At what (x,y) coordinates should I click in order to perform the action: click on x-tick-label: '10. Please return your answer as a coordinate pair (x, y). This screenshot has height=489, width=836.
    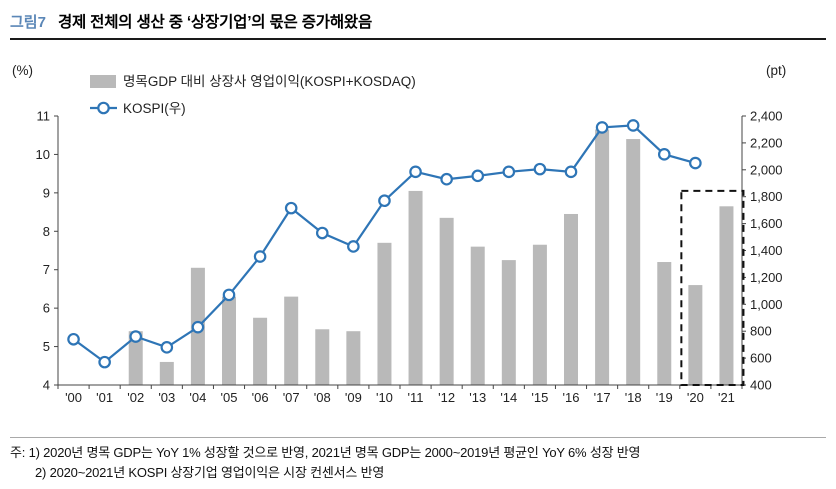
    Looking at the image, I should click on (384, 397).